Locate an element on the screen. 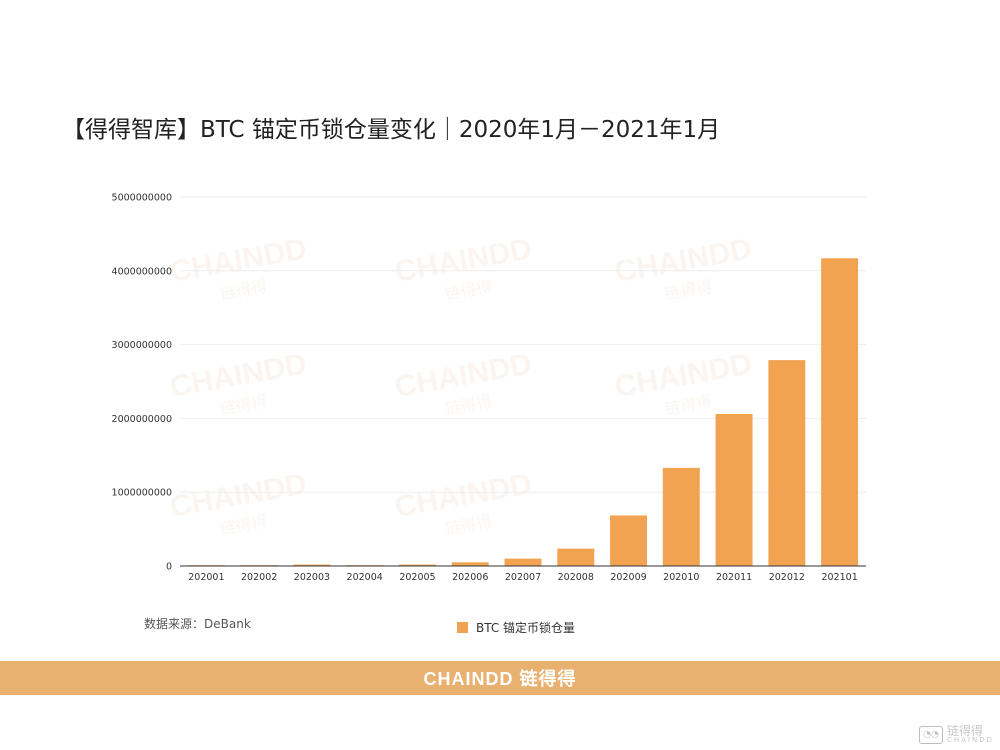 This screenshot has width=1000, height=750. x-tick-label: 202005 is located at coordinates (417, 577).